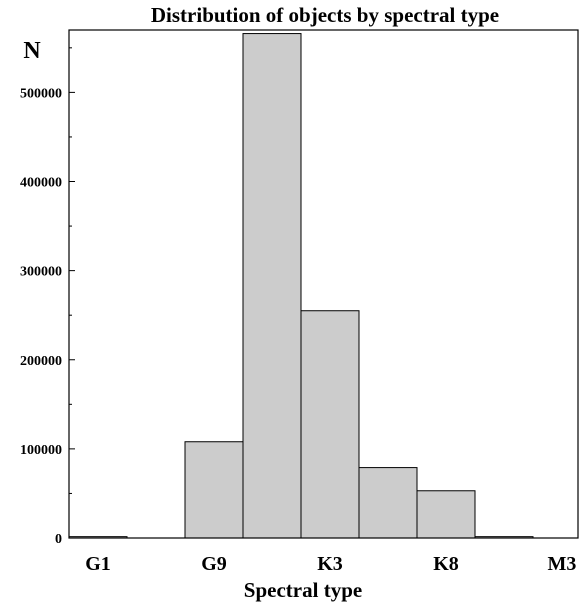  Describe the element at coordinates (58, 539) in the screenshot. I see `y-tick-label: 0` at that location.